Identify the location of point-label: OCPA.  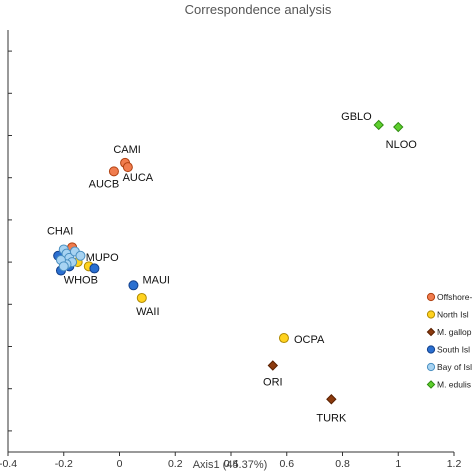
(309, 340).